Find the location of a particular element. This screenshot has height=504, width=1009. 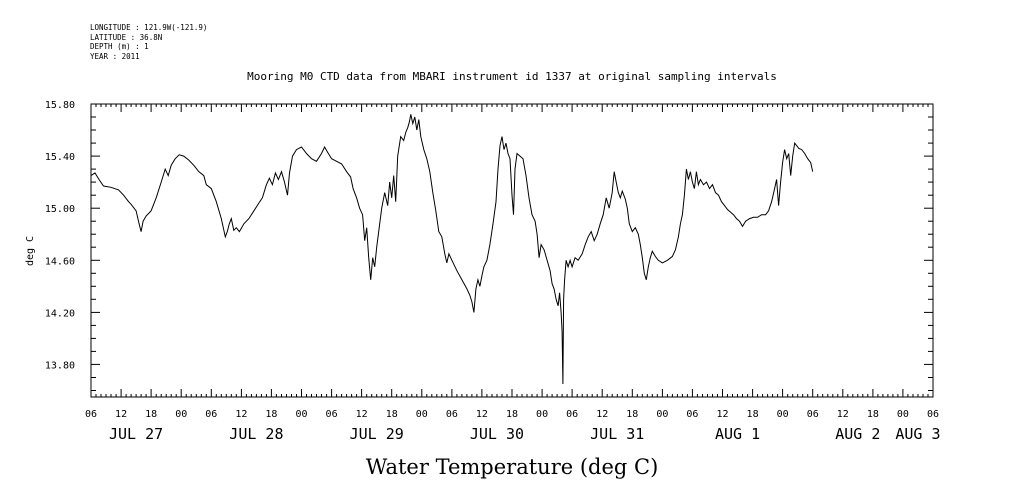

x-day-label: AUG 3 is located at coordinates (917, 434).